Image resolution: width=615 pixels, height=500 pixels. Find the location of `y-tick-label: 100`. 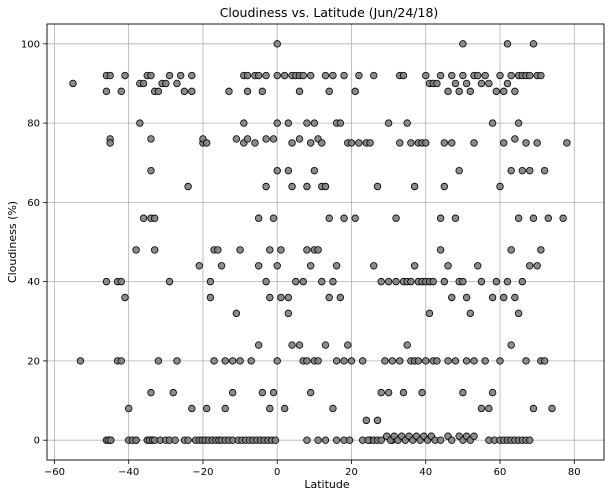

y-tick-label: 100 is located at coordinates (30, 44).